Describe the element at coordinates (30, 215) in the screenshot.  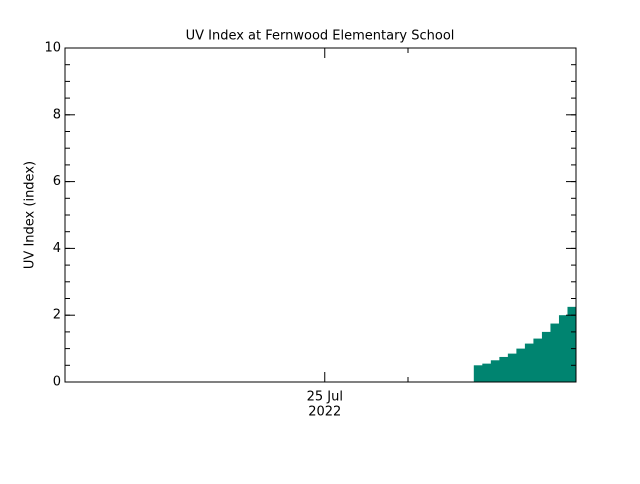
I see `y-axis-label: UV Index (index)` at that location.